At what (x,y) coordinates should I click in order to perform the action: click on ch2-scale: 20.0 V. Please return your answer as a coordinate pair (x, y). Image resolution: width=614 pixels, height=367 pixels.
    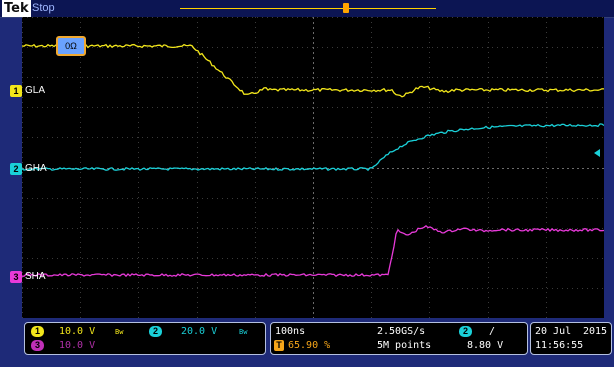
    Looking at the image, I should click on (199, 331).